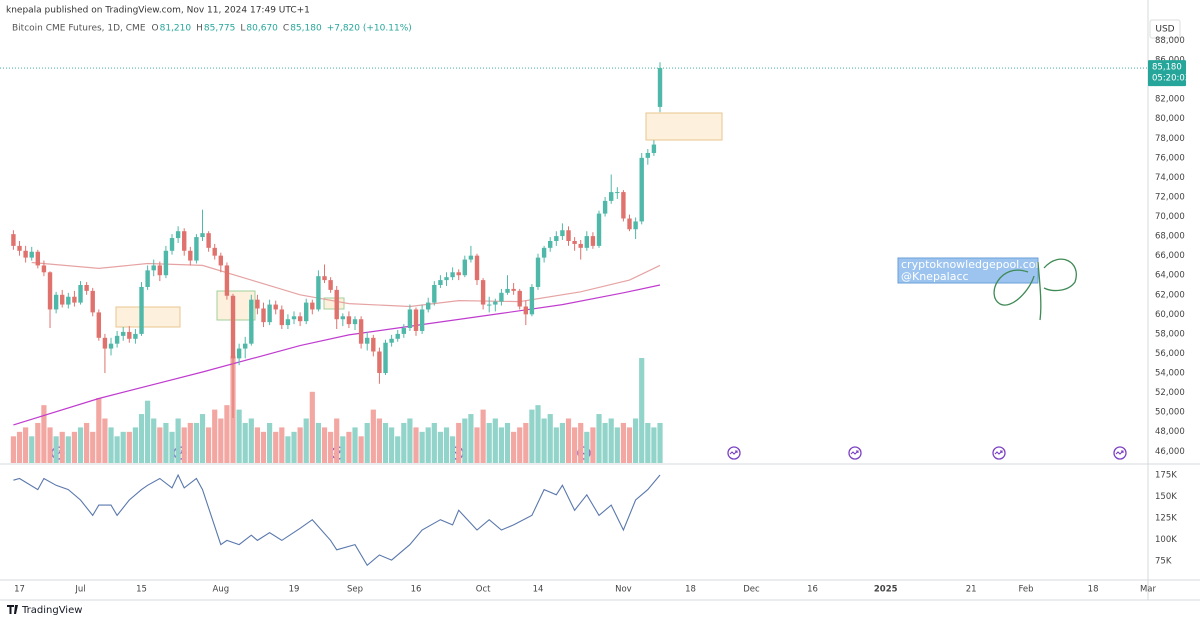 This screenshot has height=622, width=1200. I want to click on logo, so click(12, 609).